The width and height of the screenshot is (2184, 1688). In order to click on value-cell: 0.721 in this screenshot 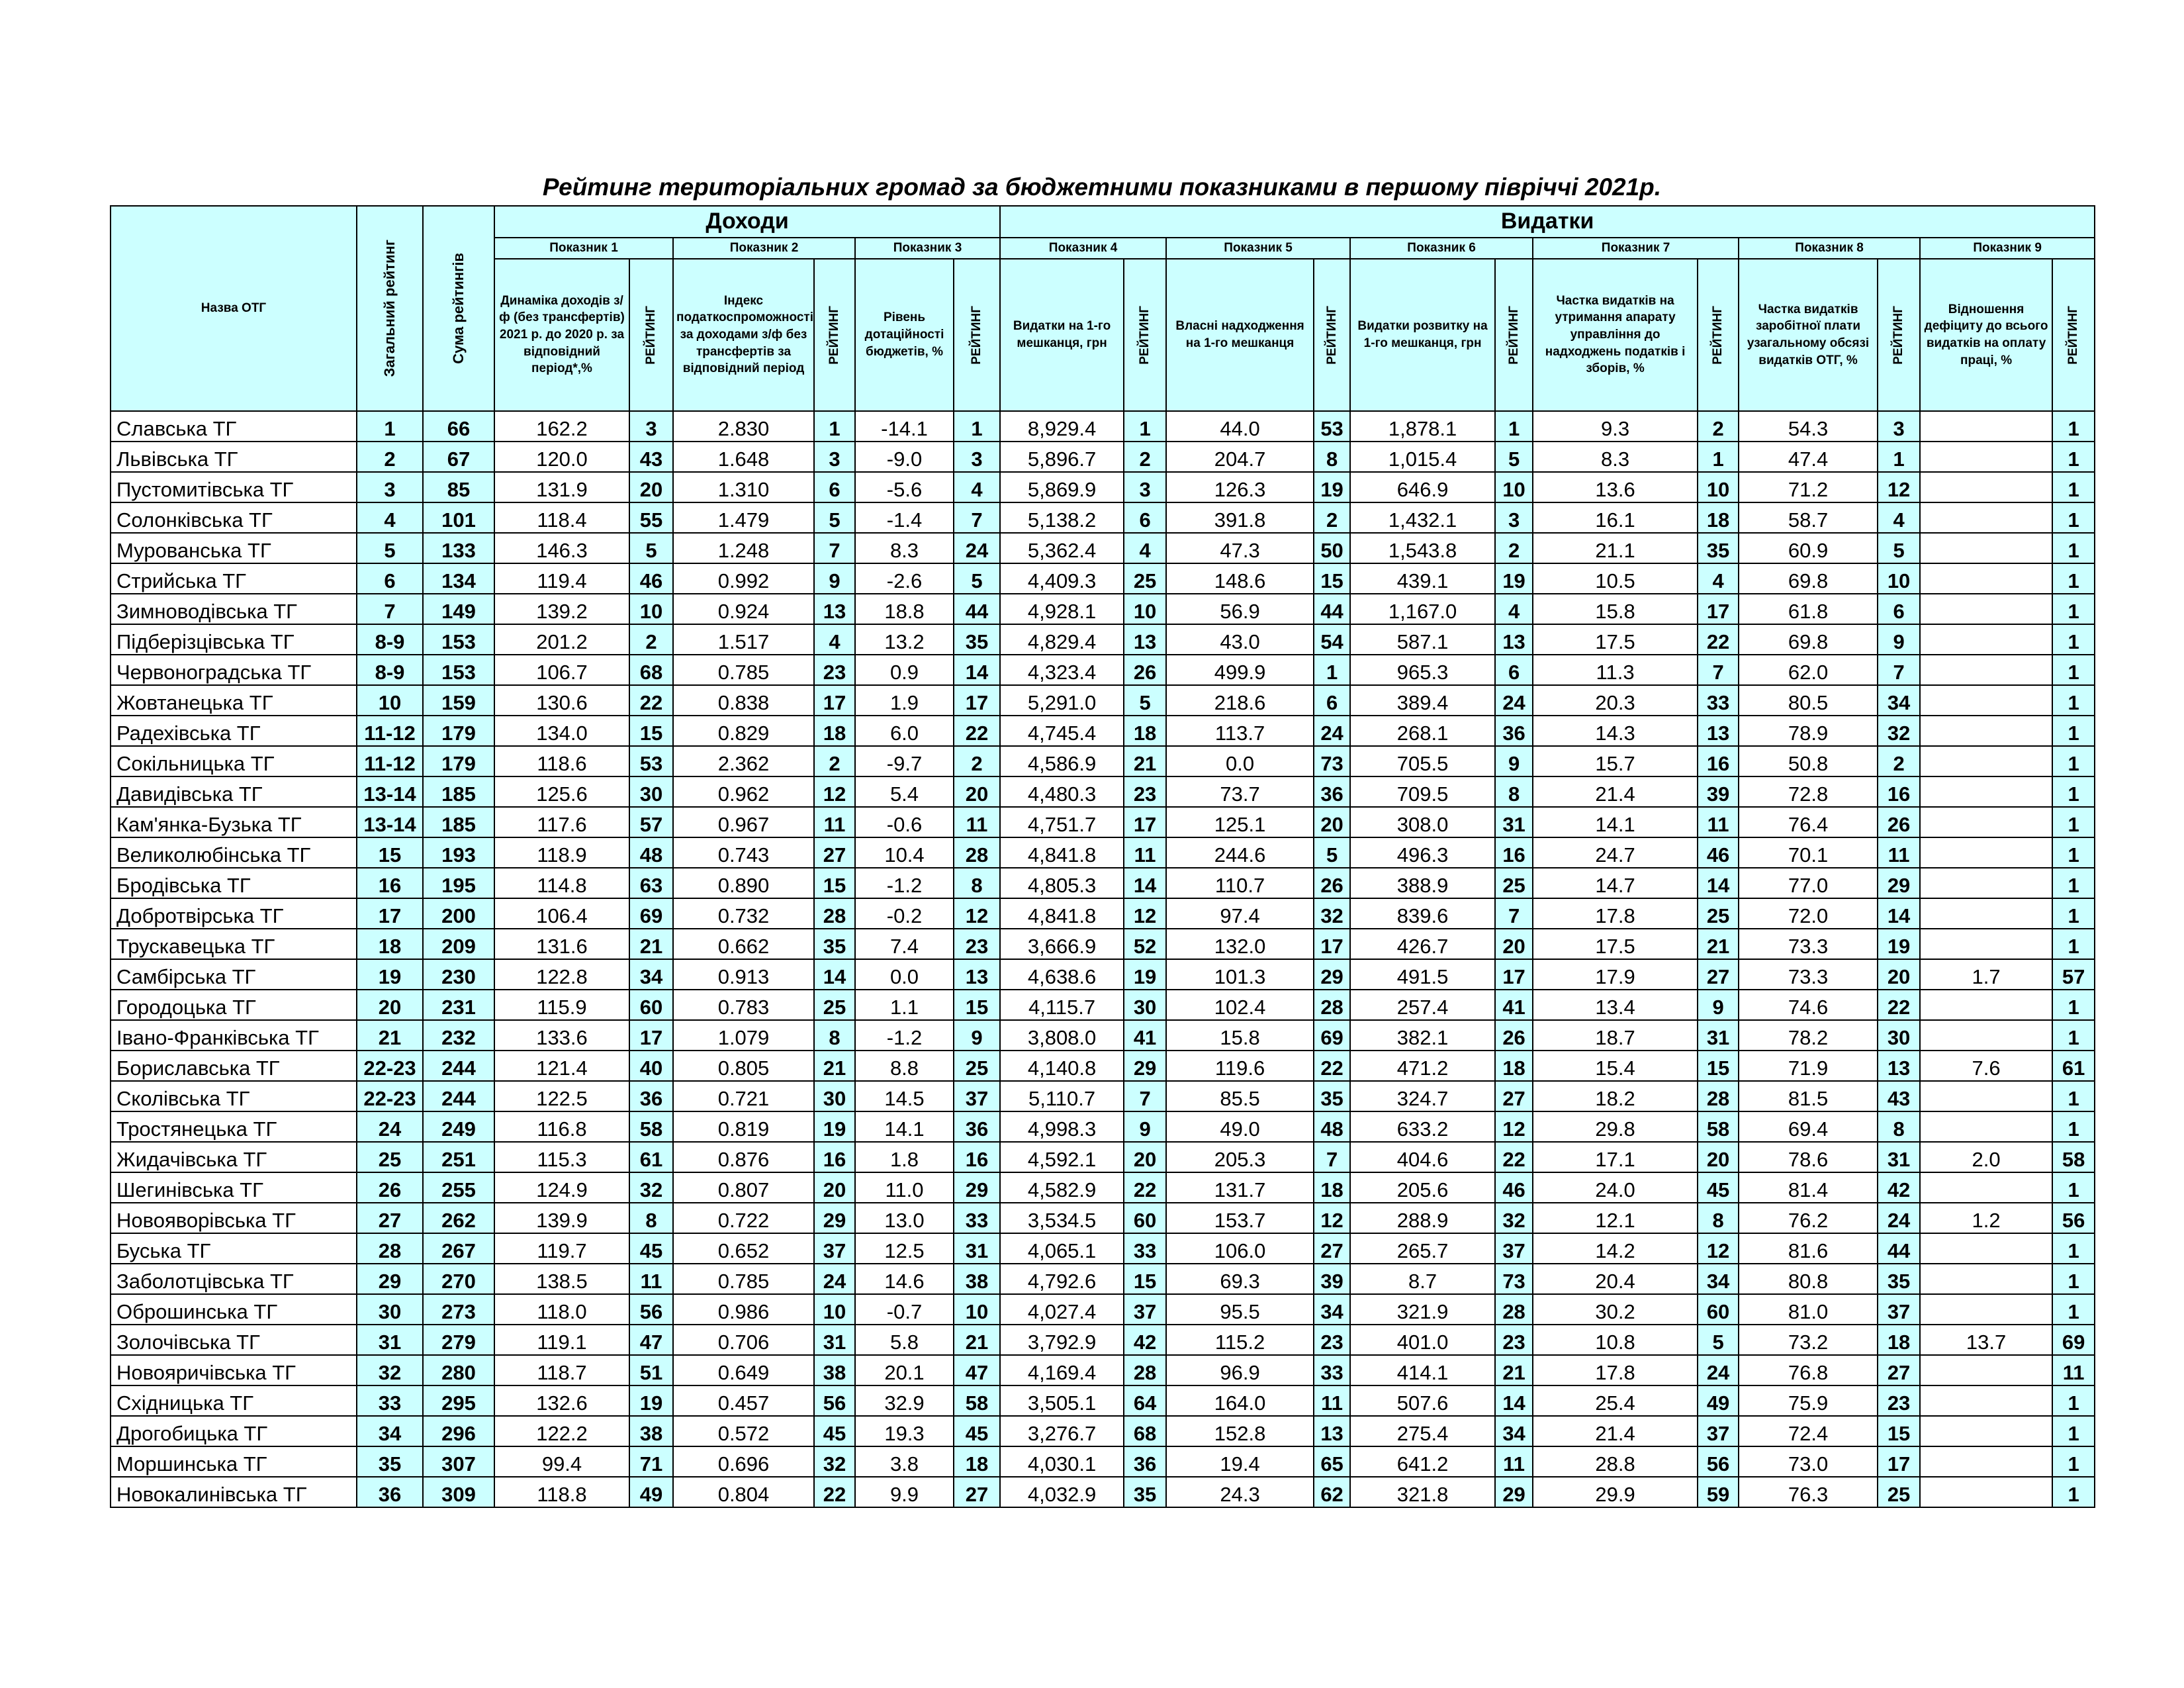, I will do `click(744, 1096)`.